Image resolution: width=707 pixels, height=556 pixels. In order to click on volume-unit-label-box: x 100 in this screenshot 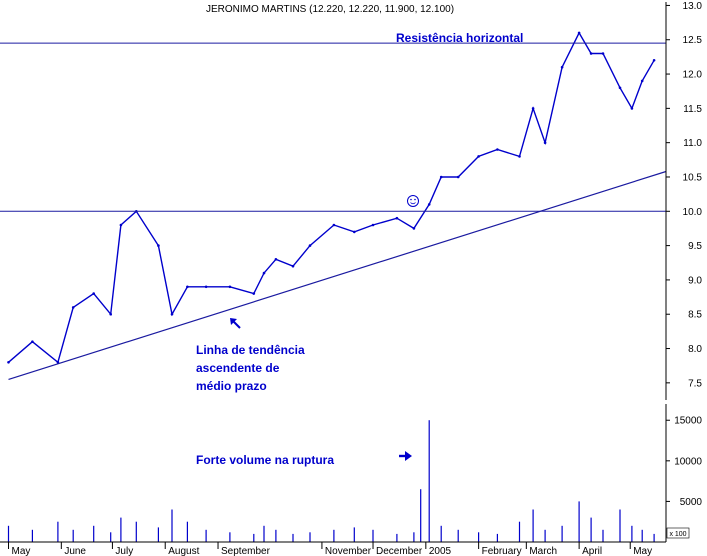, I will do `click(678, 533)`.